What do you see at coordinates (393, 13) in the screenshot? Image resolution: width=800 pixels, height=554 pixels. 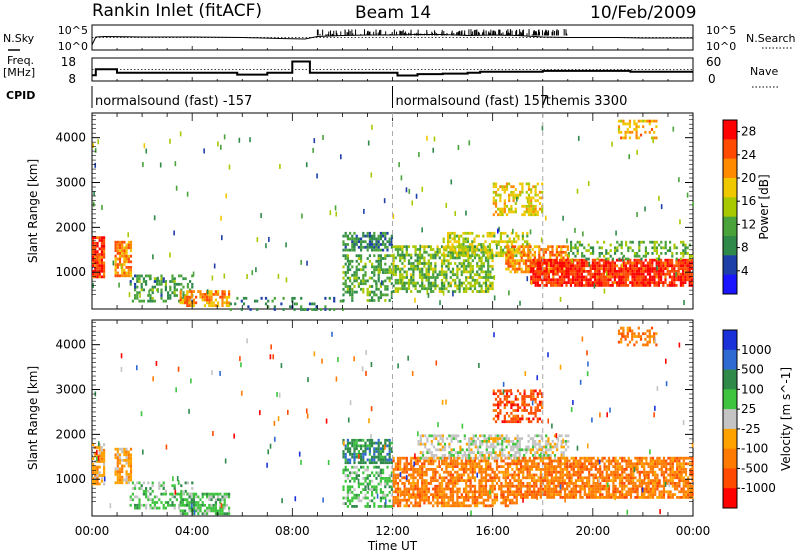 I see `beam-label: Beam 14` at bounding box center [393, 13].